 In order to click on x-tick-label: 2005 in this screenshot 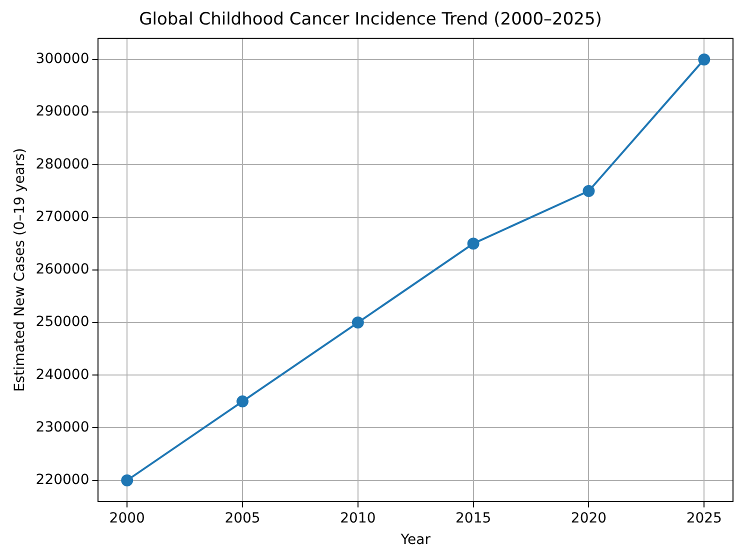, I will do `click(242, 518)`.